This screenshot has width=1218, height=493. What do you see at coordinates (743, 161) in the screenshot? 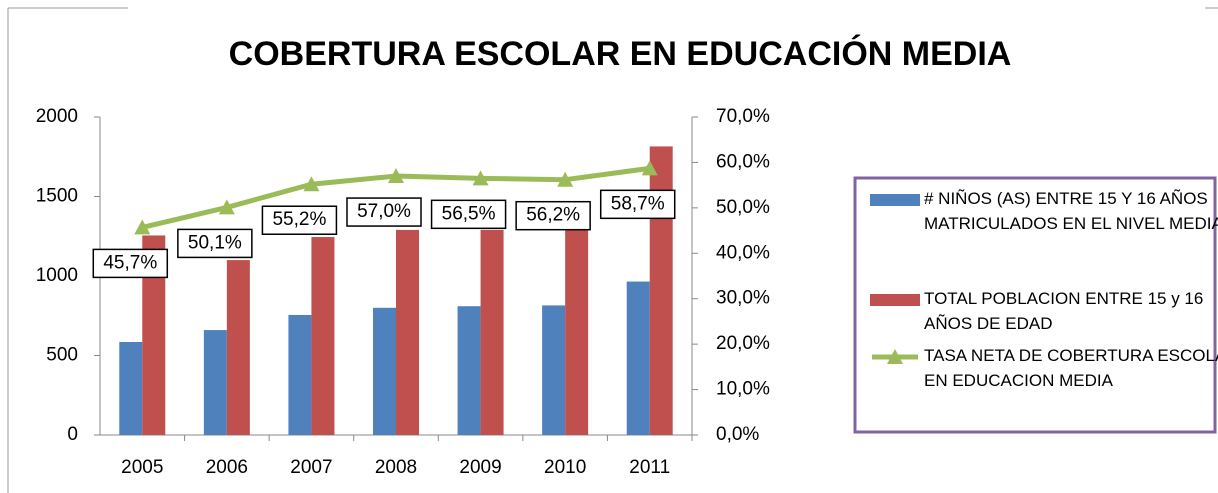
I see `y2-tick-label: 60,0%` at bounding box center [743, 161].